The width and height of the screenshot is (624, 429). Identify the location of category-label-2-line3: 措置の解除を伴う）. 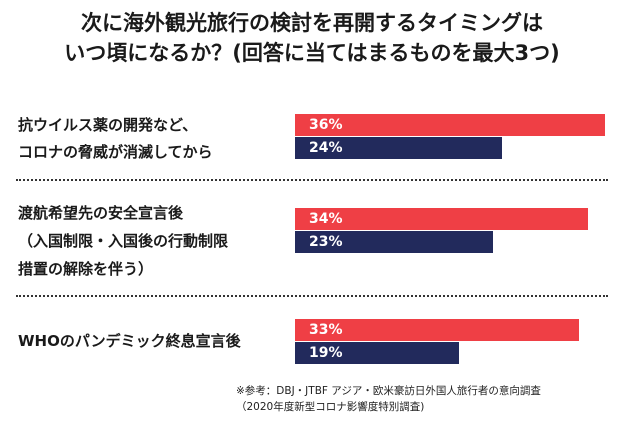
(86, 269).